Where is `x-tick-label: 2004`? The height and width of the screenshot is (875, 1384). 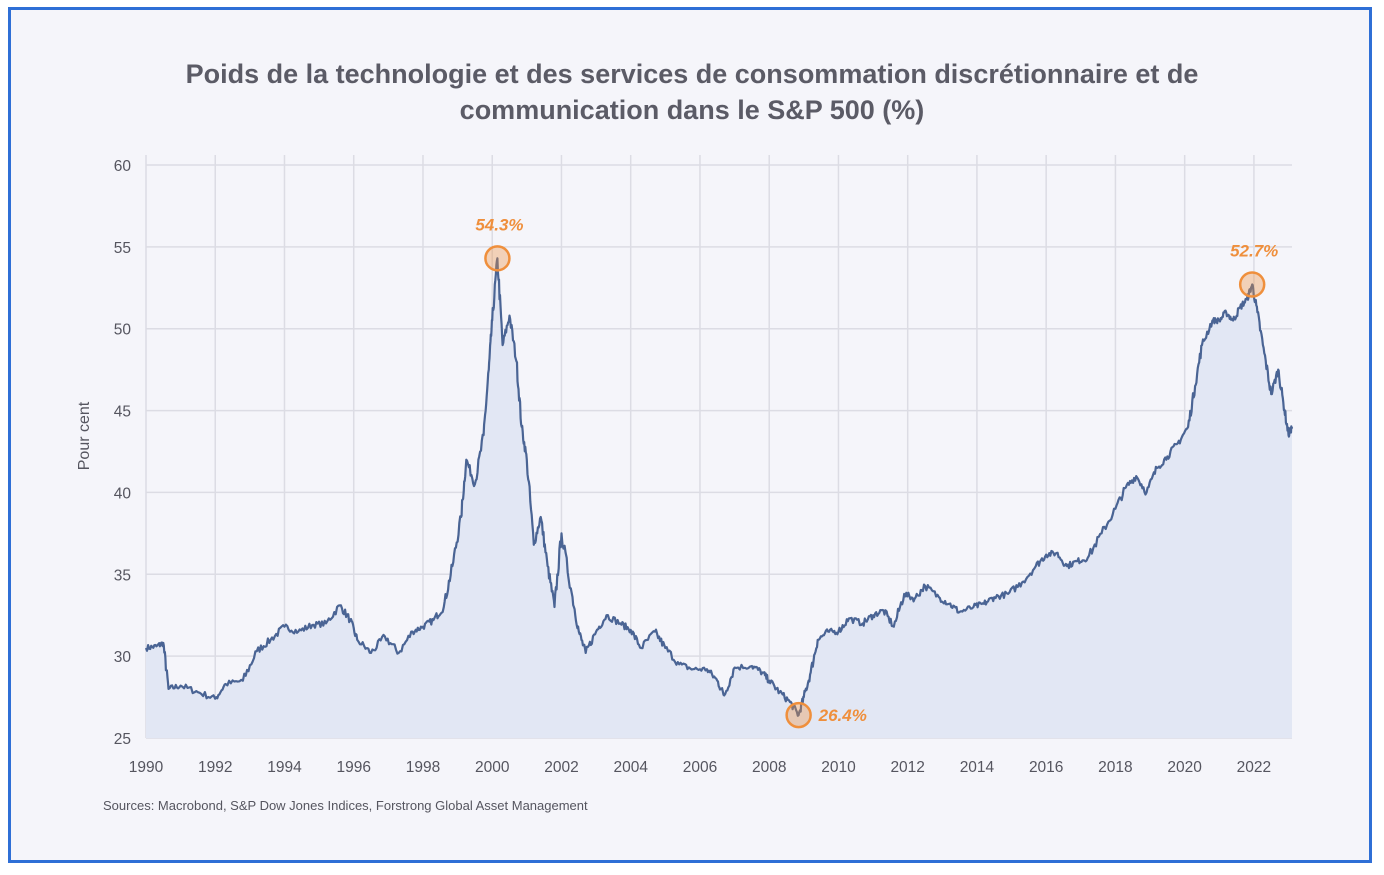 x-tick-label: 2004 is located at coordinates (630, 767).